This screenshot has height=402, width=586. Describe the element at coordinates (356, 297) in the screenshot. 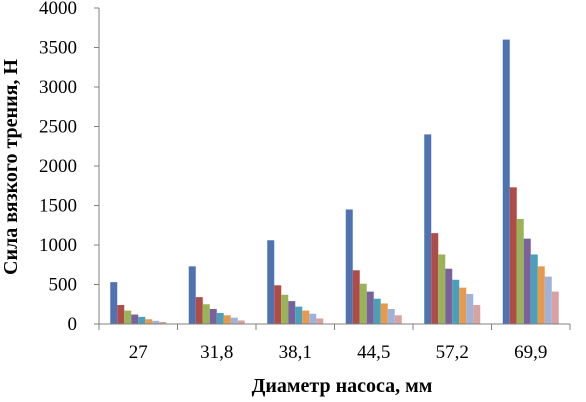

I see `bar-44,5-series-2` at that location.